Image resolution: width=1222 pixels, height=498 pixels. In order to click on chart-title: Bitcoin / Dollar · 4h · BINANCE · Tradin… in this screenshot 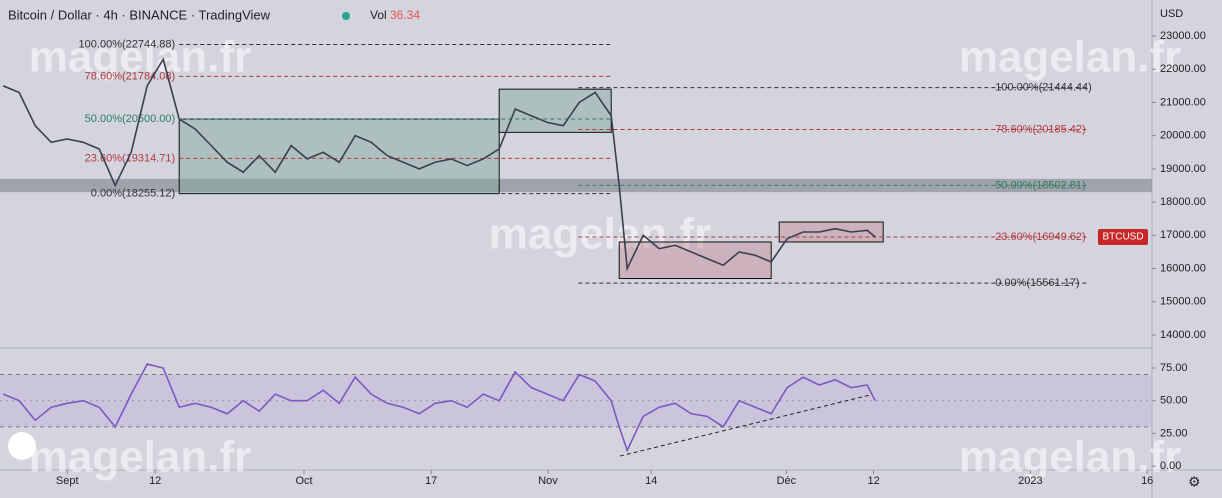, I will do `click(139, 14)`.